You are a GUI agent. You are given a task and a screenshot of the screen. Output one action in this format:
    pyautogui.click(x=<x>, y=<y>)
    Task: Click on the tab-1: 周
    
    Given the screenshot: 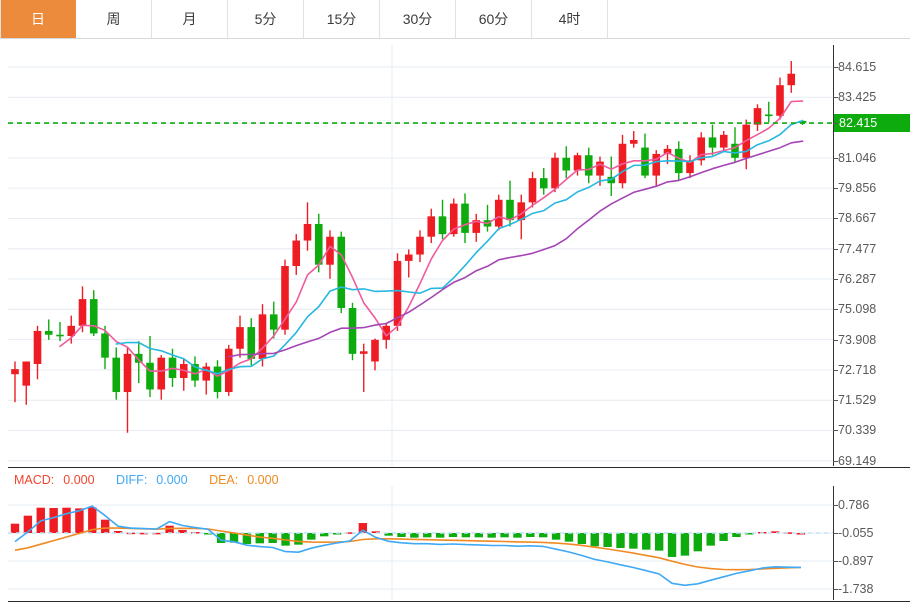 What is the action you would take?
    pyautogui.click(x=114, y=19)
    